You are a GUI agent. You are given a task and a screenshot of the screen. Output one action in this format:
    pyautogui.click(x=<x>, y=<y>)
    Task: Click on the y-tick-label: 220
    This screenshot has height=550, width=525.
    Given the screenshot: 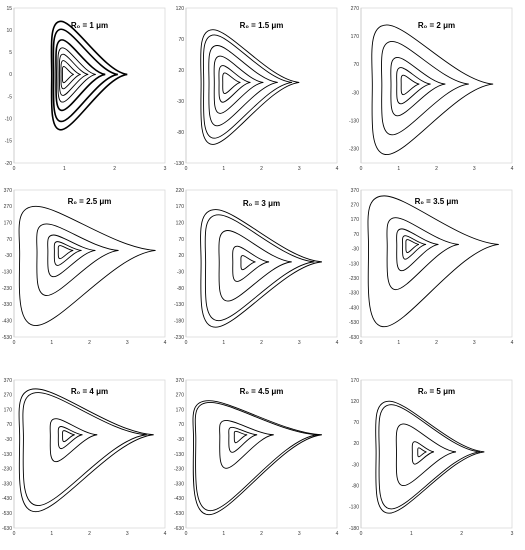 What is the action you would take?
    pyautogui.click(x=180, y=191)
    